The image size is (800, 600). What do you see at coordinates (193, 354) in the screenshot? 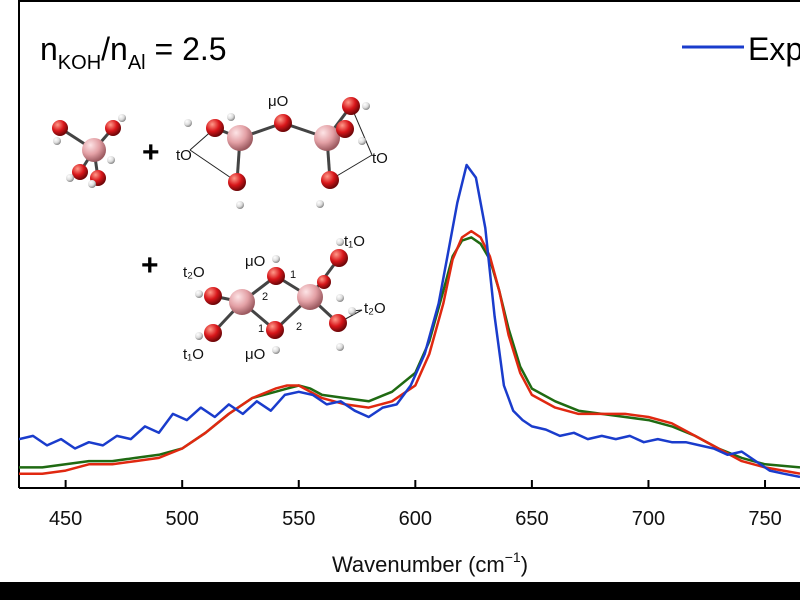
I see `label-t1O-bottom: t₁O` at bounding box center [193, 354].